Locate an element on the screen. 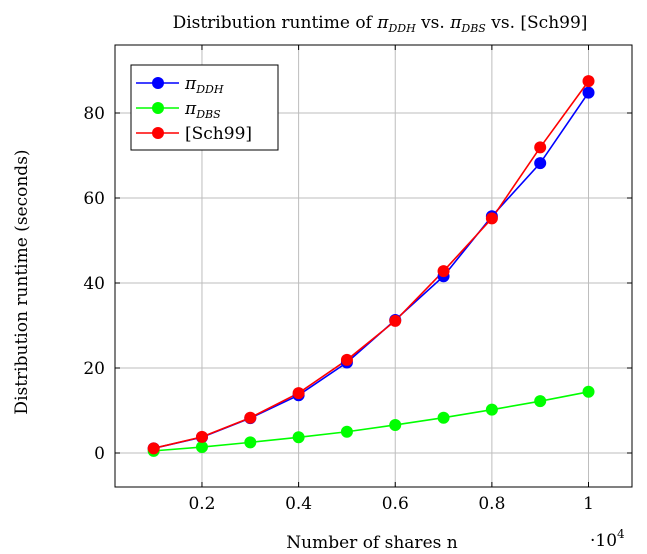  x-scale-exponent: 4 is located at coordinates (621, 534).